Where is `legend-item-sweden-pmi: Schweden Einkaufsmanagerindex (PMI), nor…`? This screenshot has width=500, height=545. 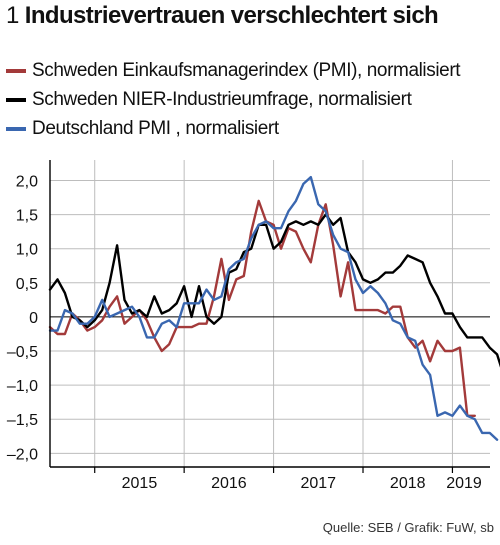
legend-item-sweden-pmi: Schweden Einkaufsmanagerindex (PMI), nor… is located at coordinates (233, 70).